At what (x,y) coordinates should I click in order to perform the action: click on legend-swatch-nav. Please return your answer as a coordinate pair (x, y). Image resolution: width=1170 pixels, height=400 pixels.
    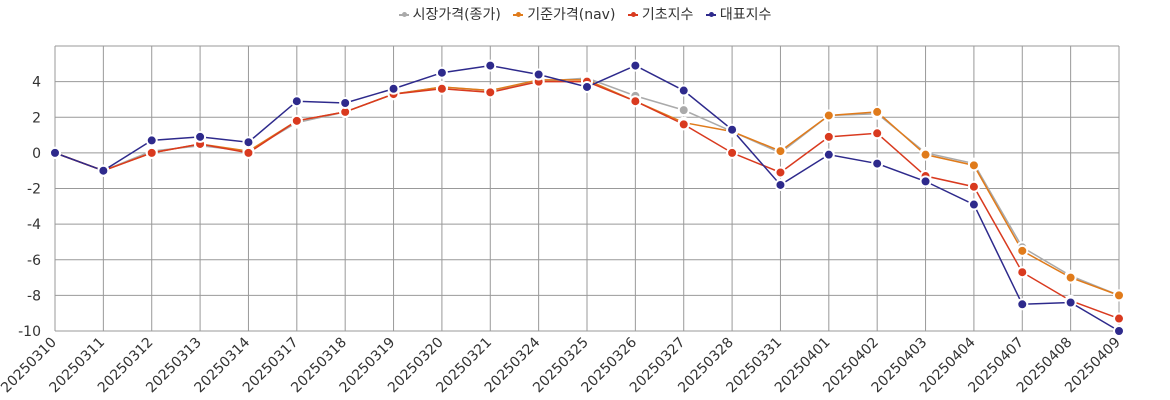
    Looking at the image, I should click on (518, 14).